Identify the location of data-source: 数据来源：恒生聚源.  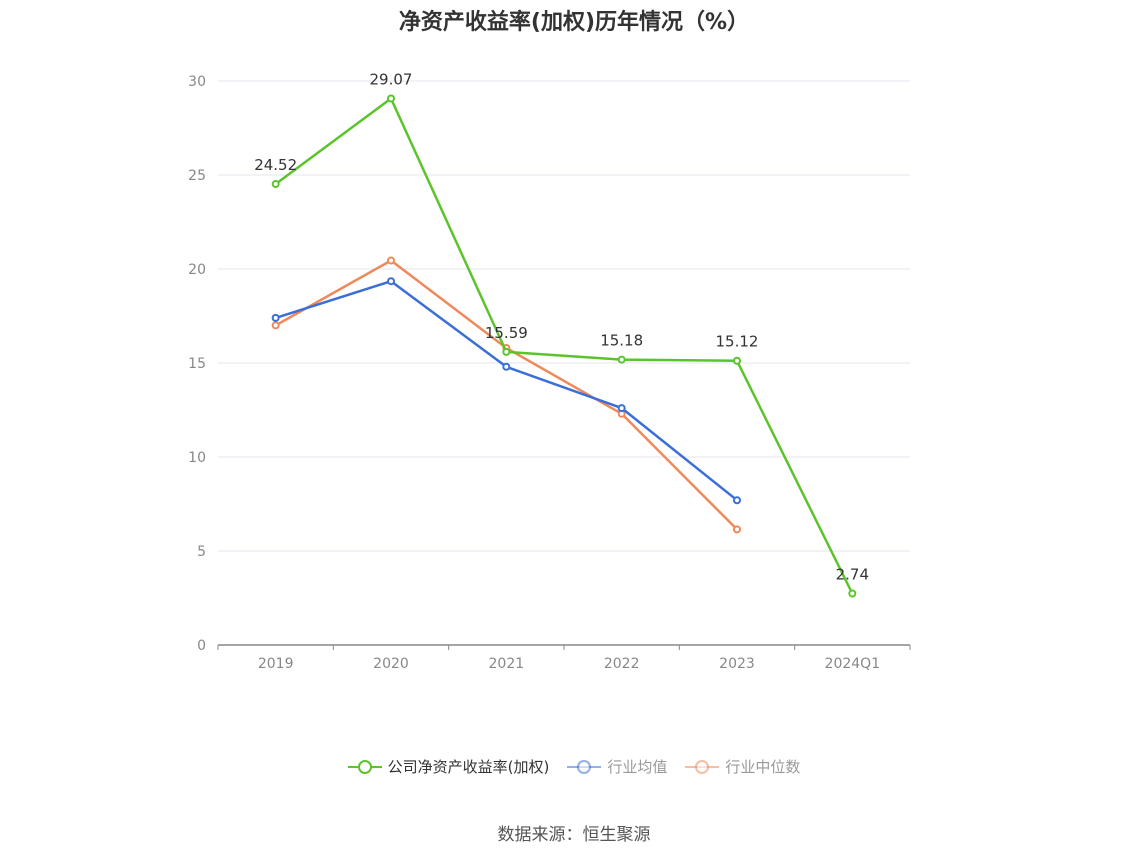
(574, 835).